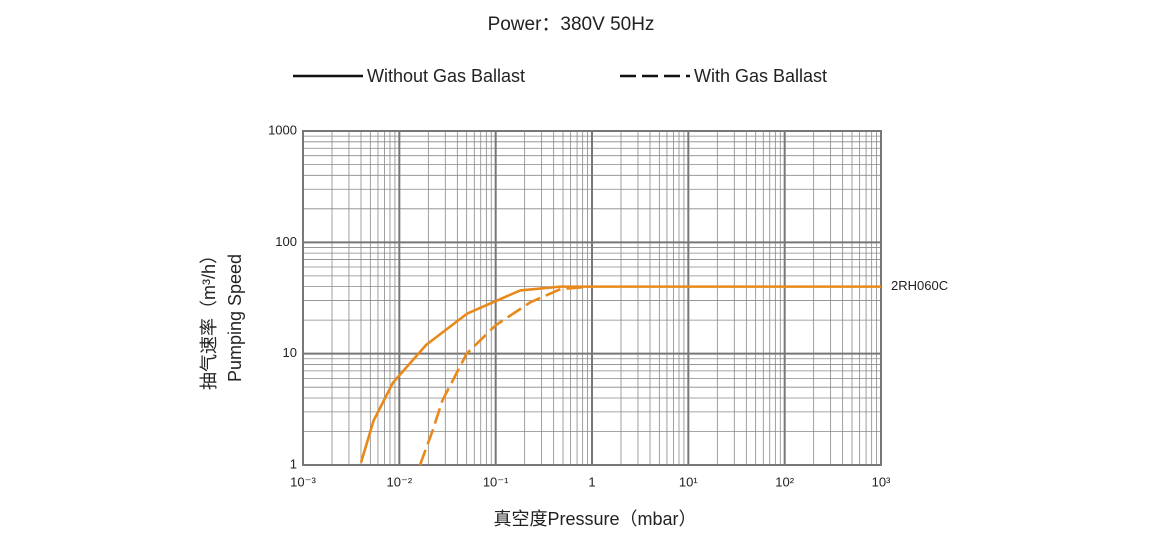 The image size is (1160, 550). Describe the element at coordinates (919, 285) in the screenshot. I see `annotation: 2RH060C` at that location.